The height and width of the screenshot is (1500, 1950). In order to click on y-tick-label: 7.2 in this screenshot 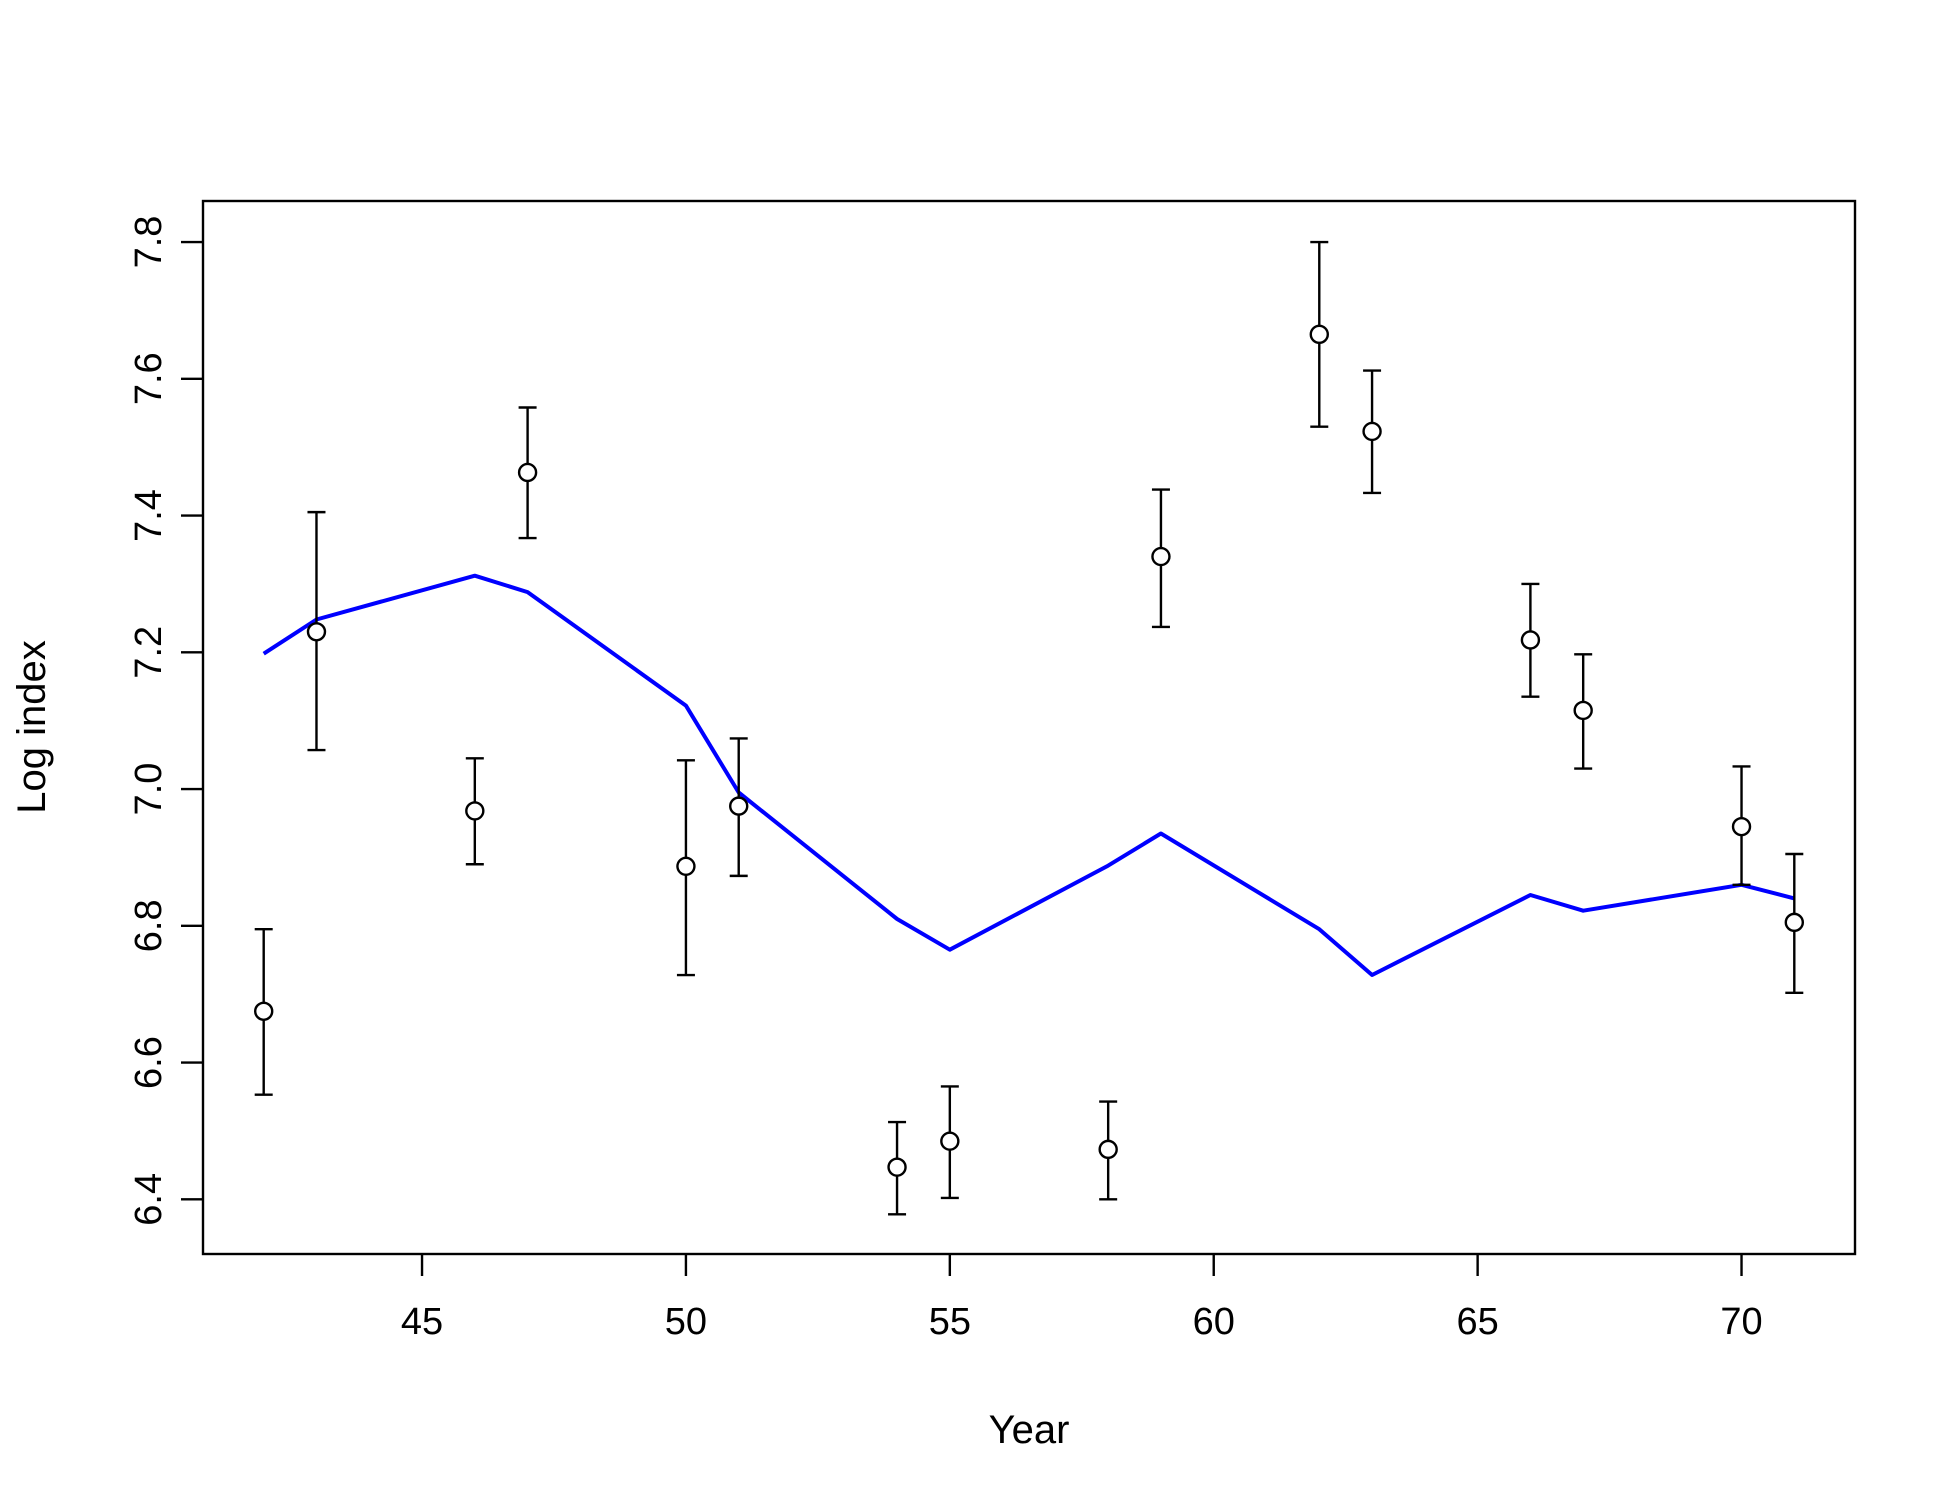, I will do `click(149, 652)`.